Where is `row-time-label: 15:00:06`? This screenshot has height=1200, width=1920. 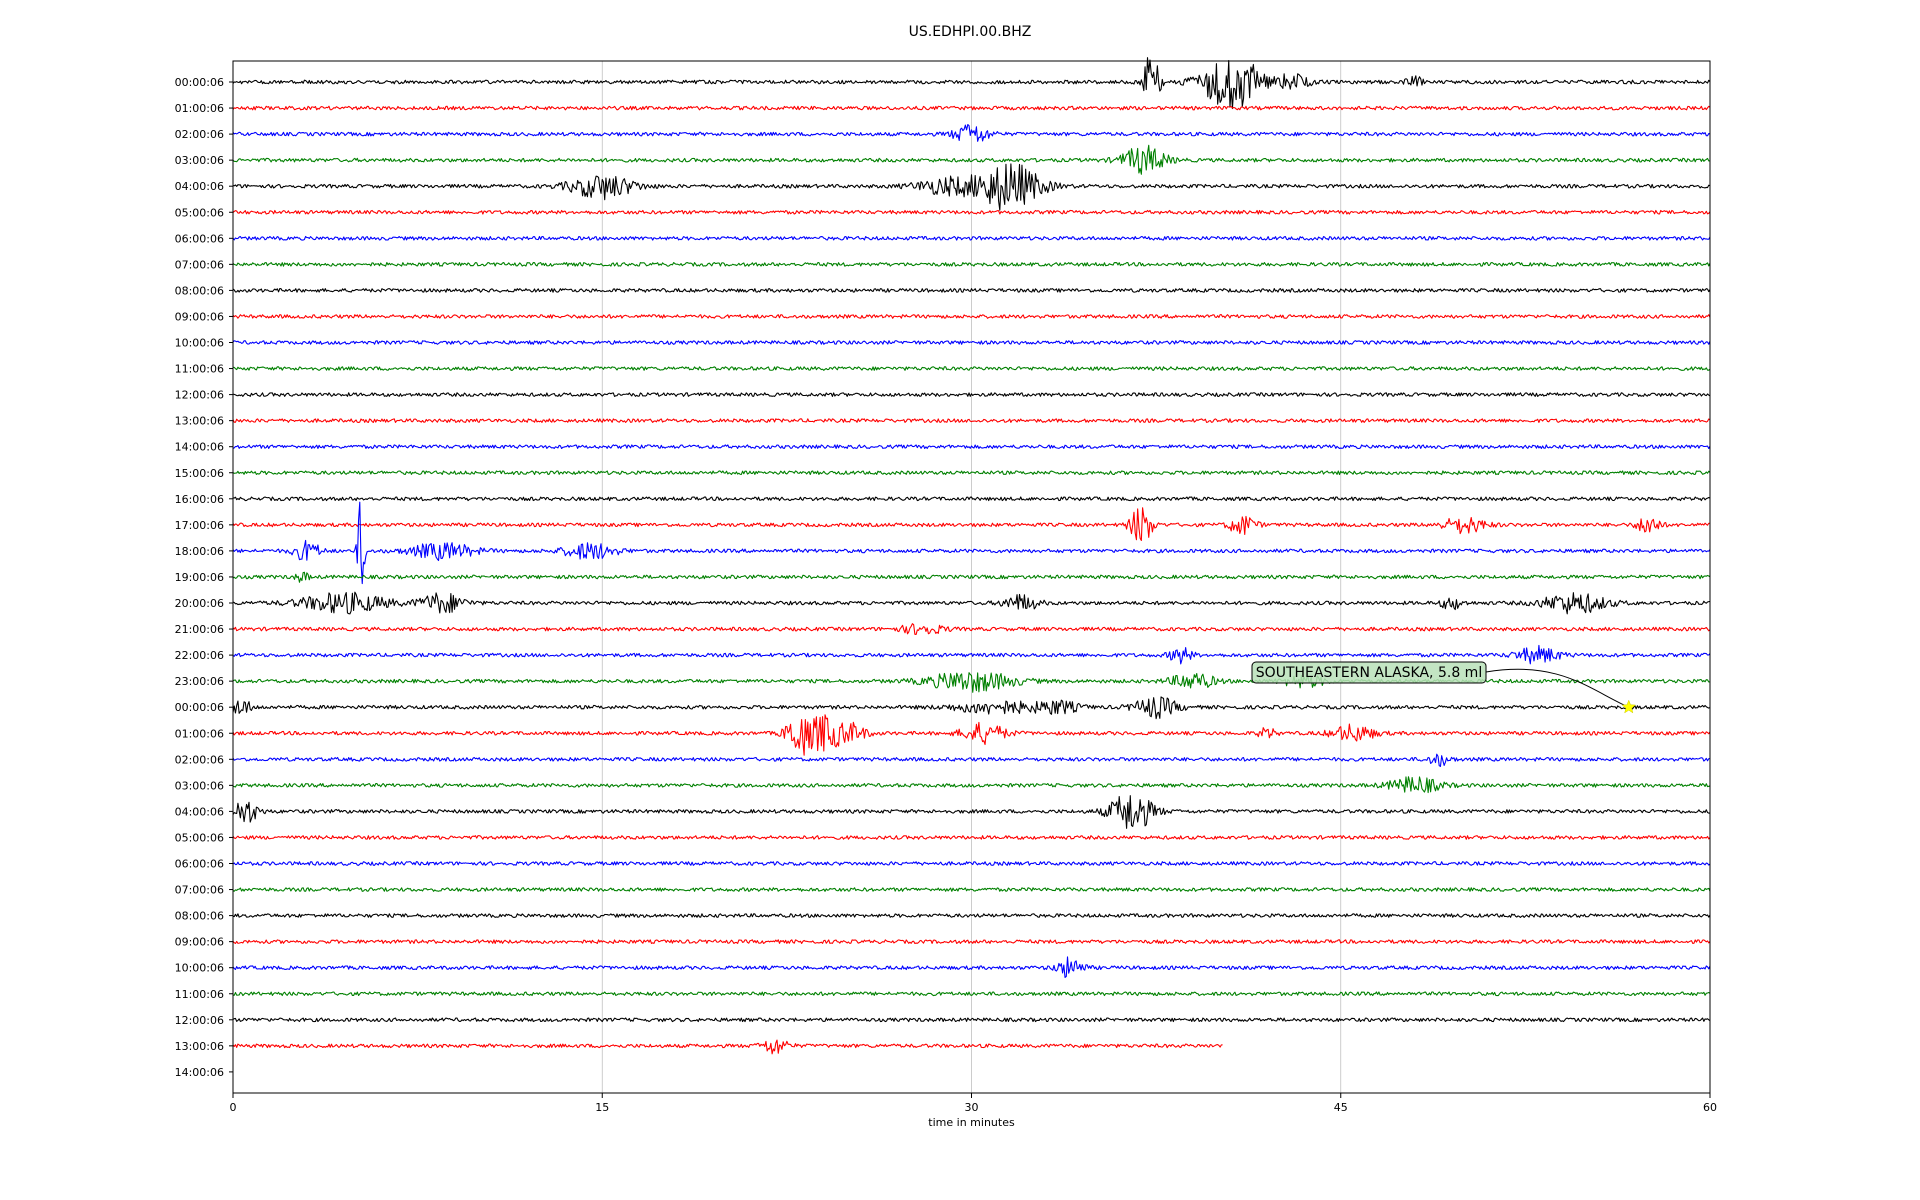 row-time-label: 15:00:06 is located at coordinates (199, 473).